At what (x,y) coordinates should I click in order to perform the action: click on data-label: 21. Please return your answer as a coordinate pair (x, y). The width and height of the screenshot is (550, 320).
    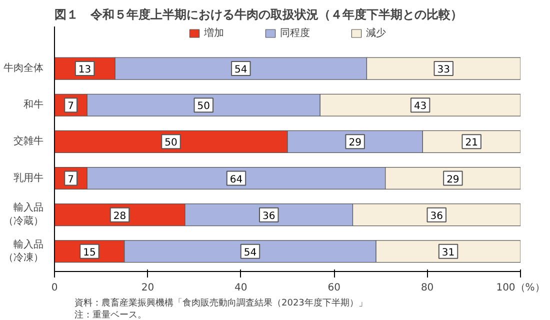
    Looking at the image, I should click on (471, 143).